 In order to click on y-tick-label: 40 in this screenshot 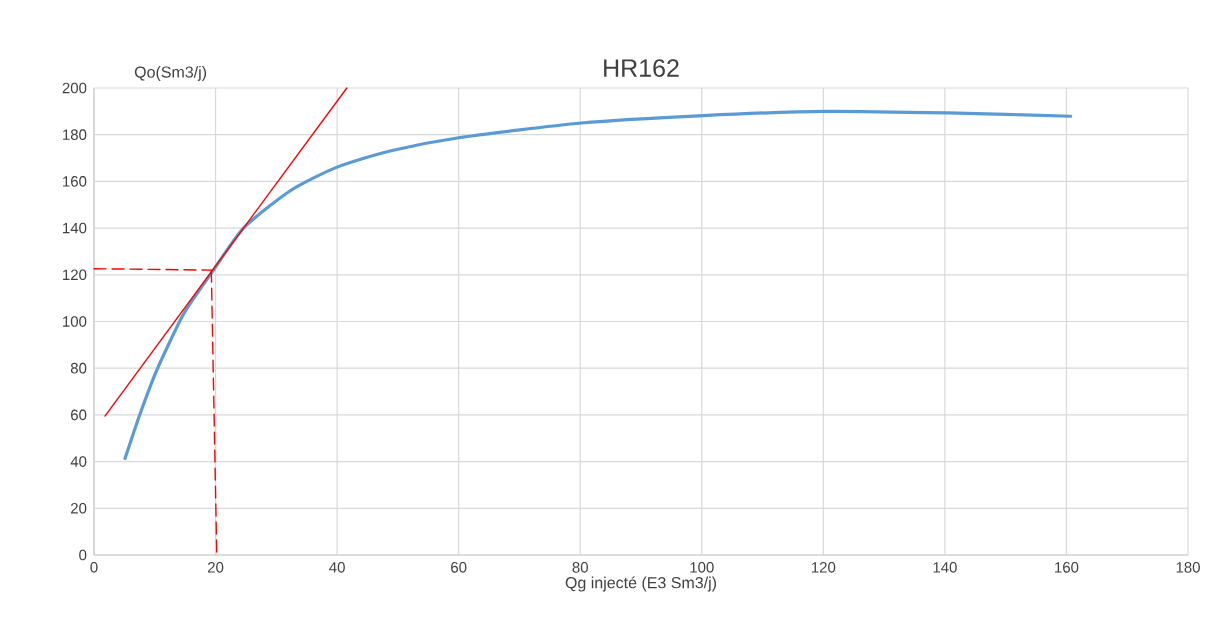, I will do `click(78, 461)`.